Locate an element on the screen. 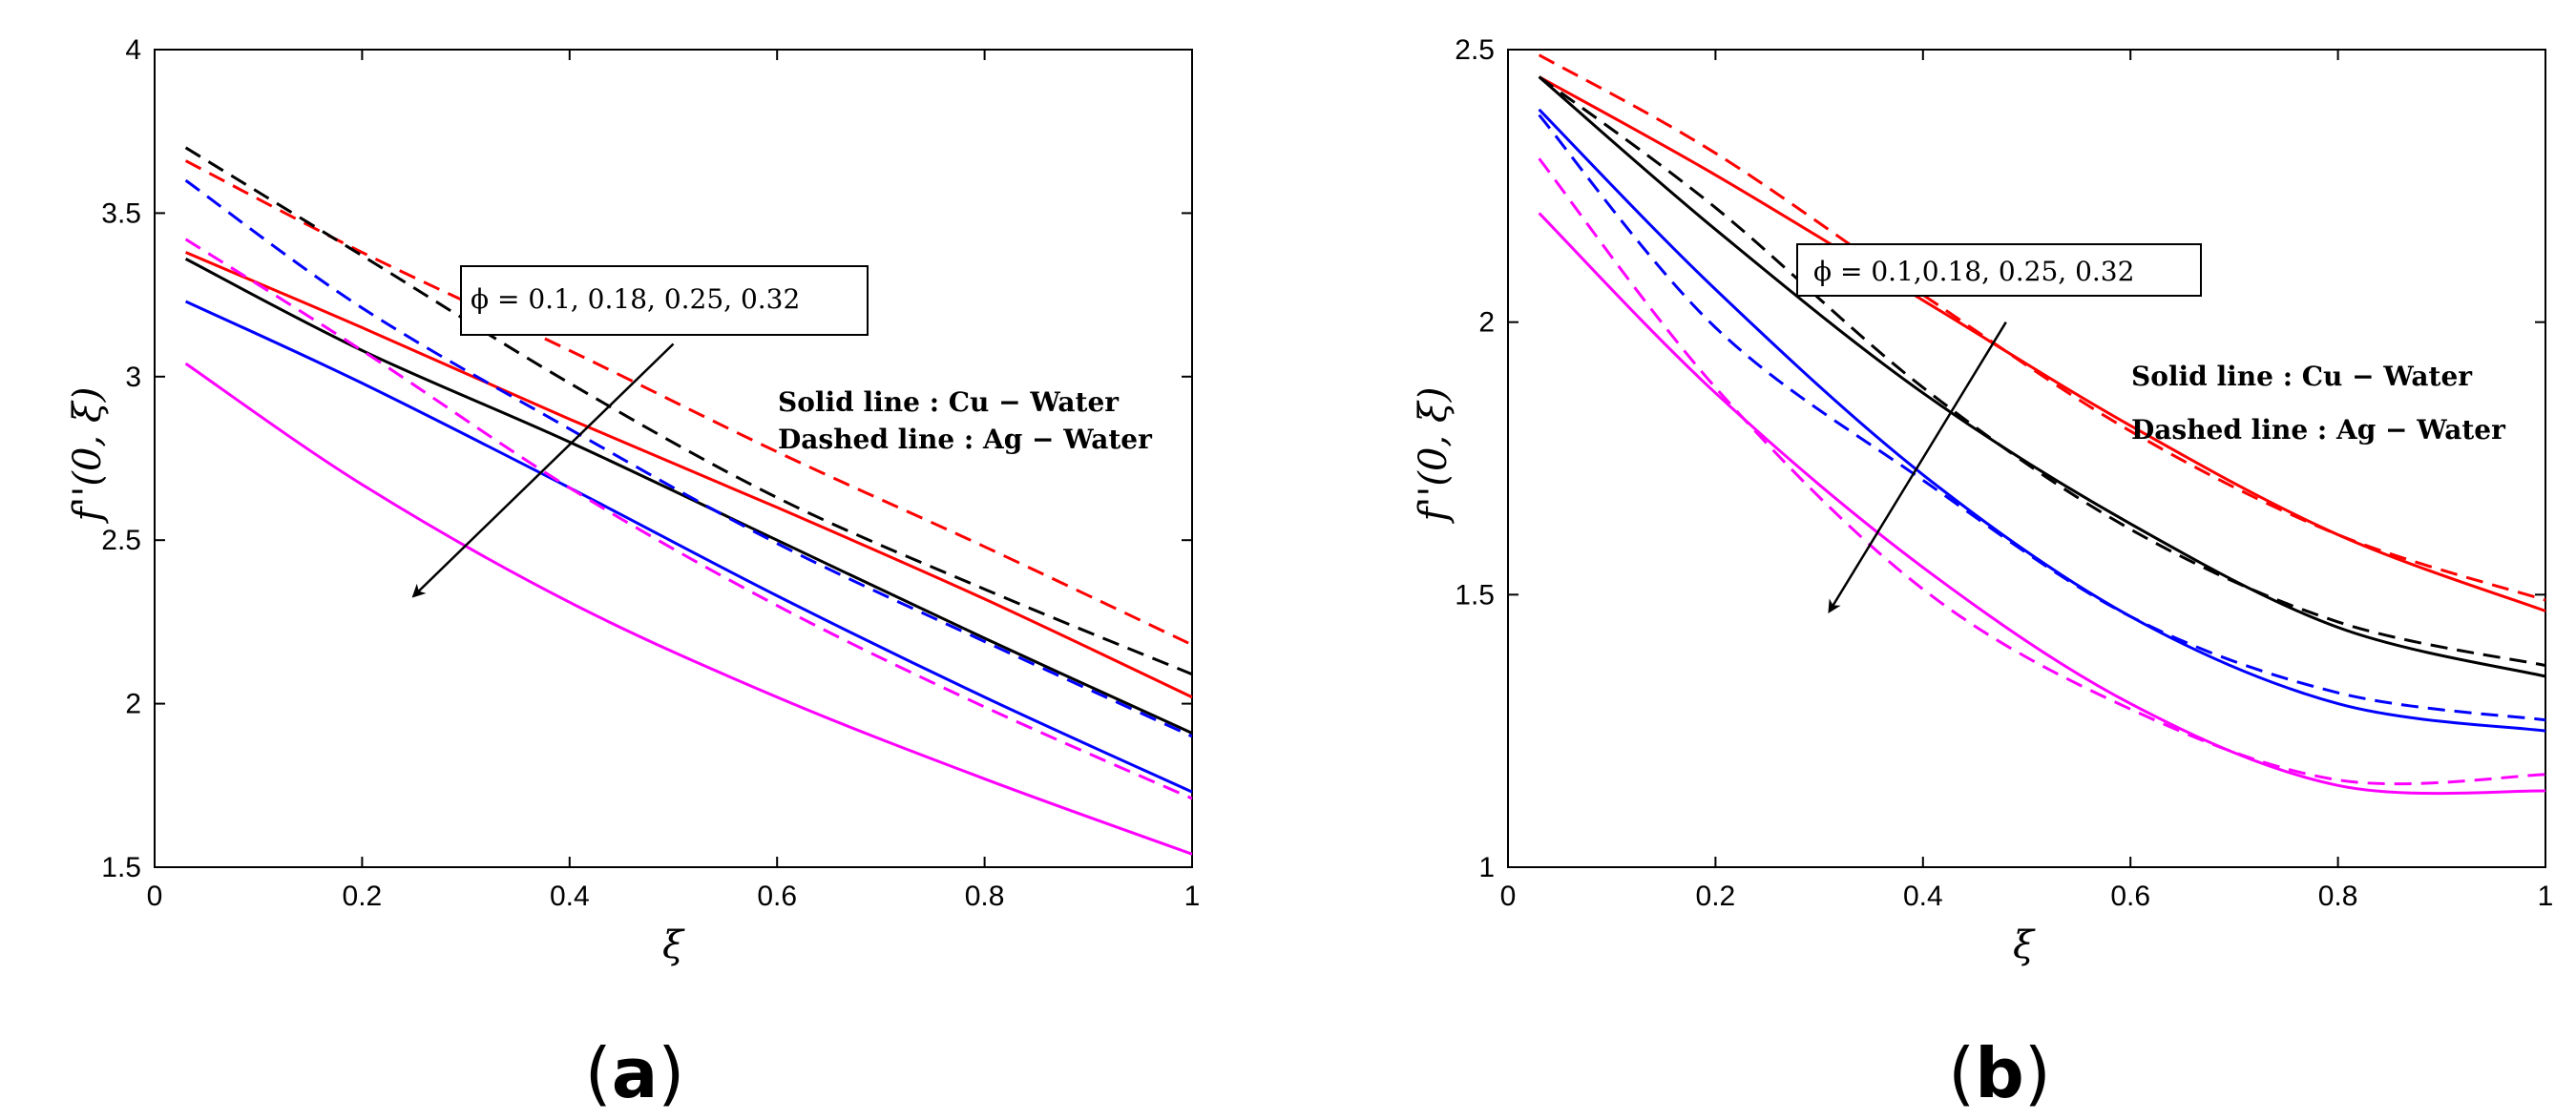 The image size is (2576, 1120). legend-line-2-b: Dashed line : Ag − Water is located at coordinates (2318, 430).